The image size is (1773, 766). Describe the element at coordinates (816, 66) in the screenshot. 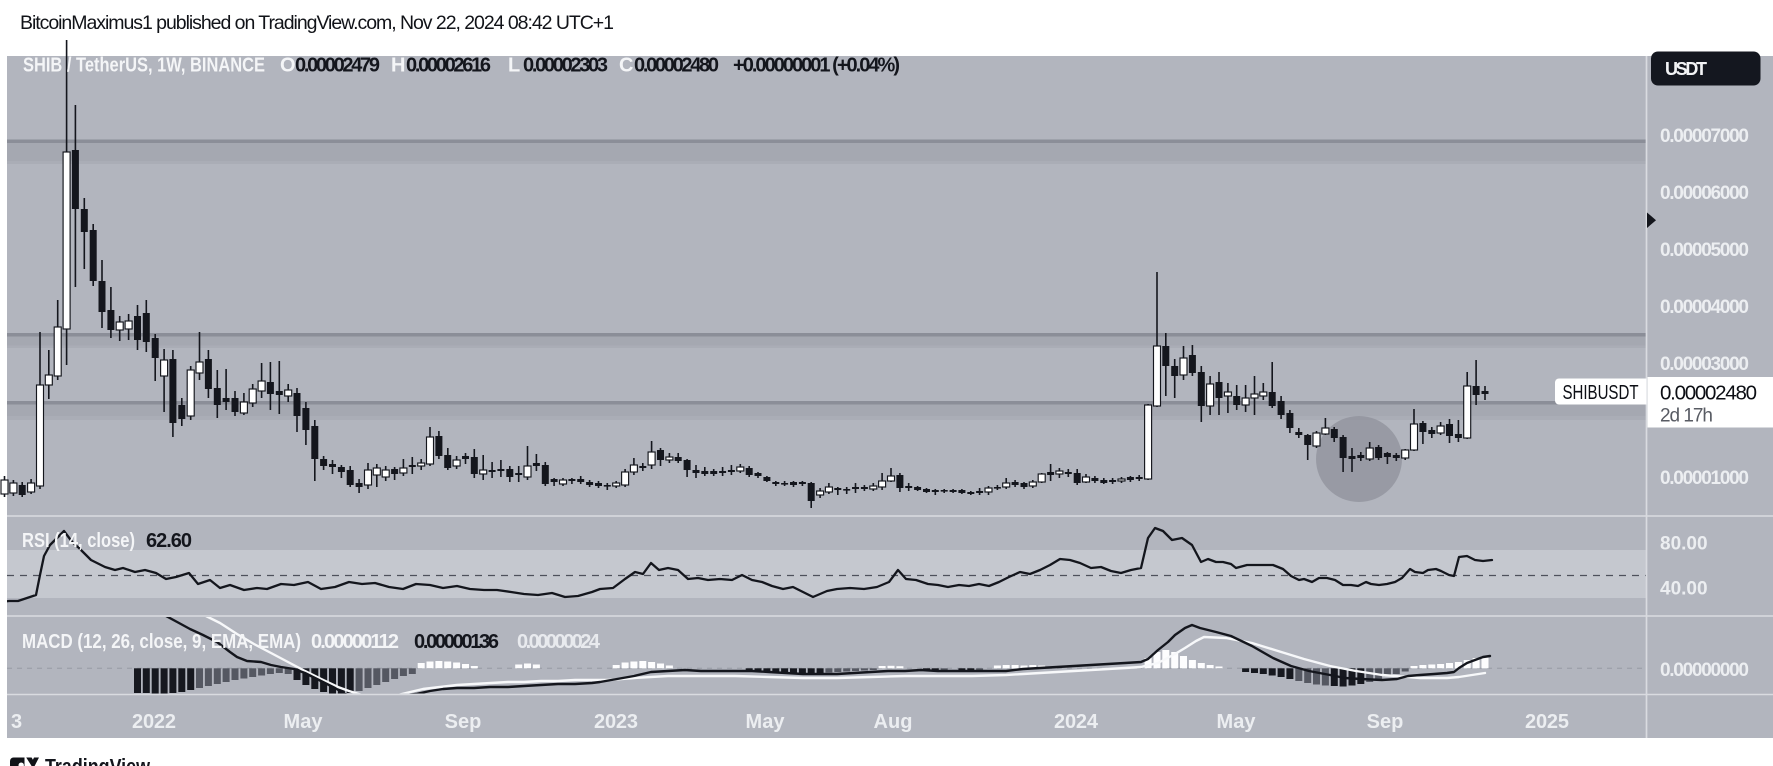

I see `svg-text: +0.00000001 (+0.04%)` at that location.